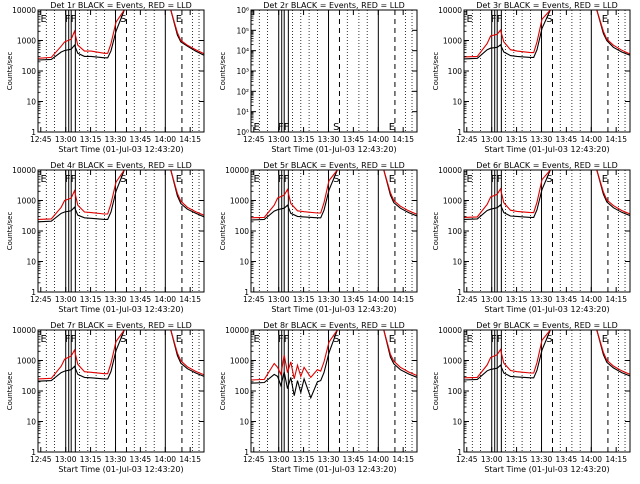 The image size is (640, 484). I want to click on y-tick-label: 10⁴, so click(242, 51).